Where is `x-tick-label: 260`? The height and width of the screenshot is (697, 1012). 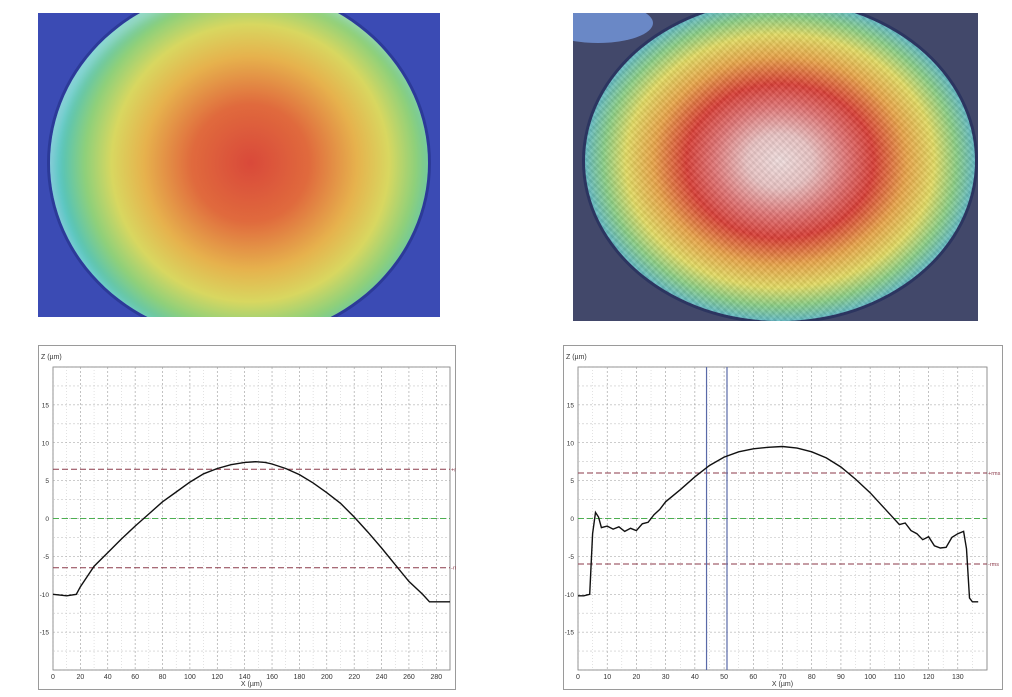 x-tick-label: 260 is located at coordinates (409, 677).